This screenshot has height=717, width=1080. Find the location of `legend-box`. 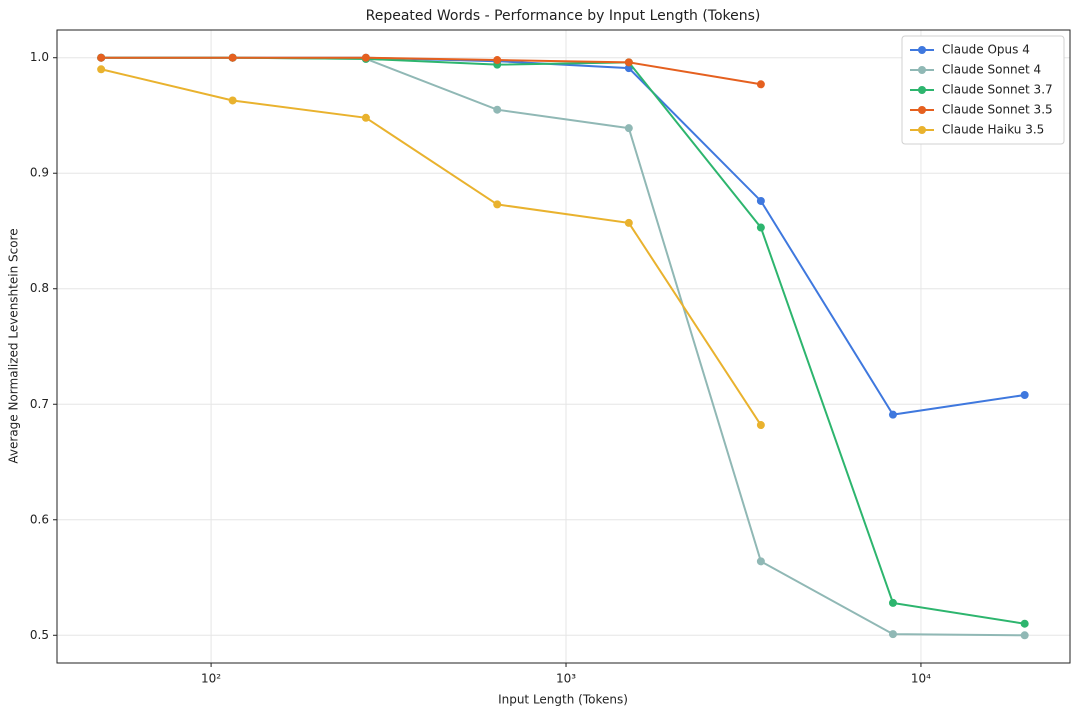

legend-box is located at coordinates (983, 90).